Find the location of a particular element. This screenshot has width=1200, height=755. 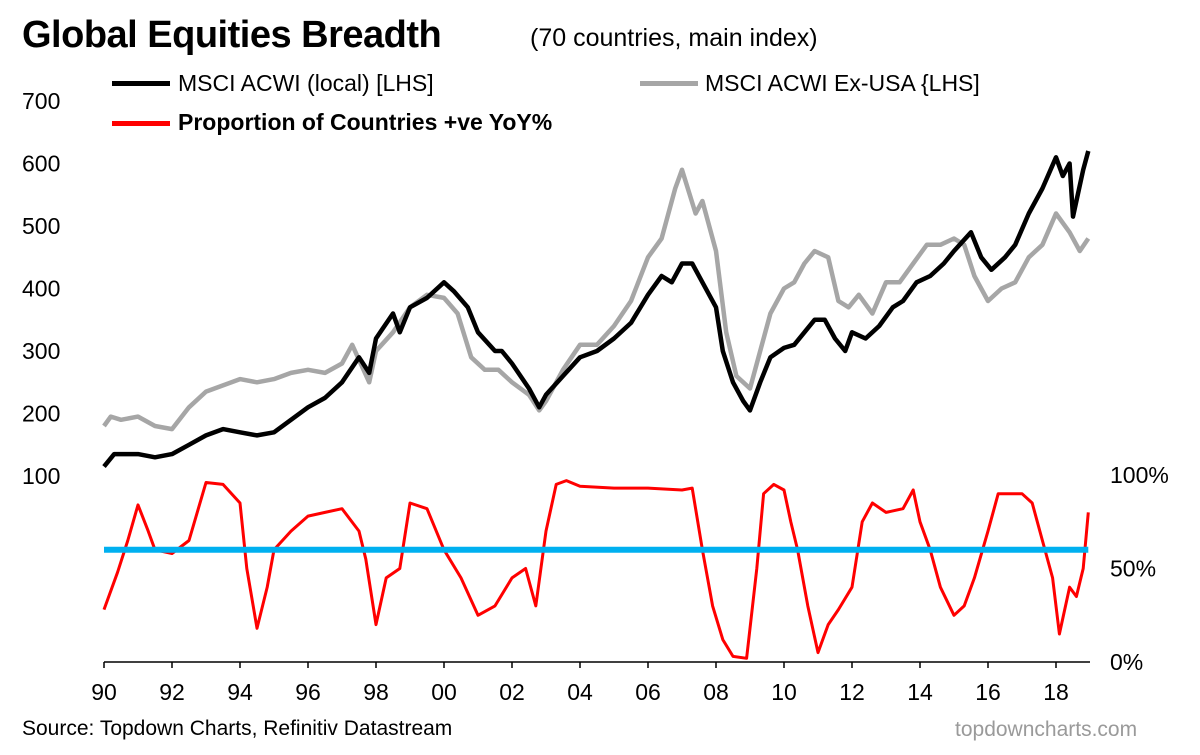

x-tick-label: 00 is located at coordinates (444, 692).